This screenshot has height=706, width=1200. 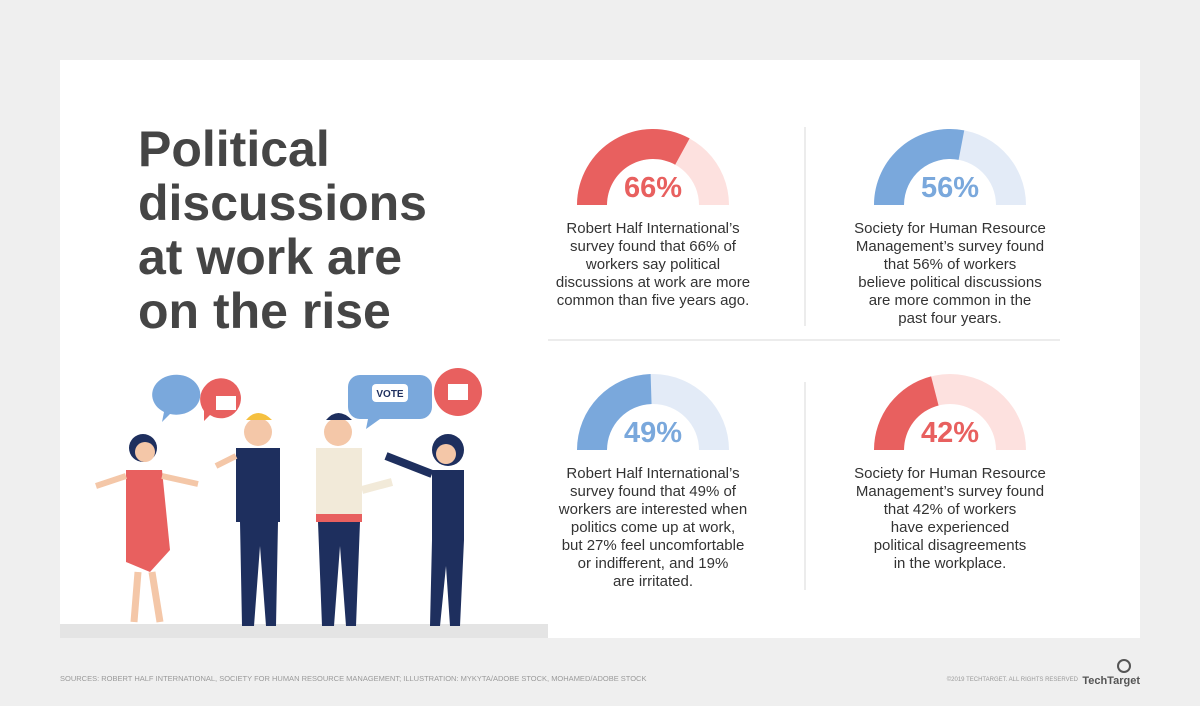 What do you see at coordinates (653, 527) in the screenshot?
I see `stat-description: politics come up at work,` at bounding box center [653, 527].